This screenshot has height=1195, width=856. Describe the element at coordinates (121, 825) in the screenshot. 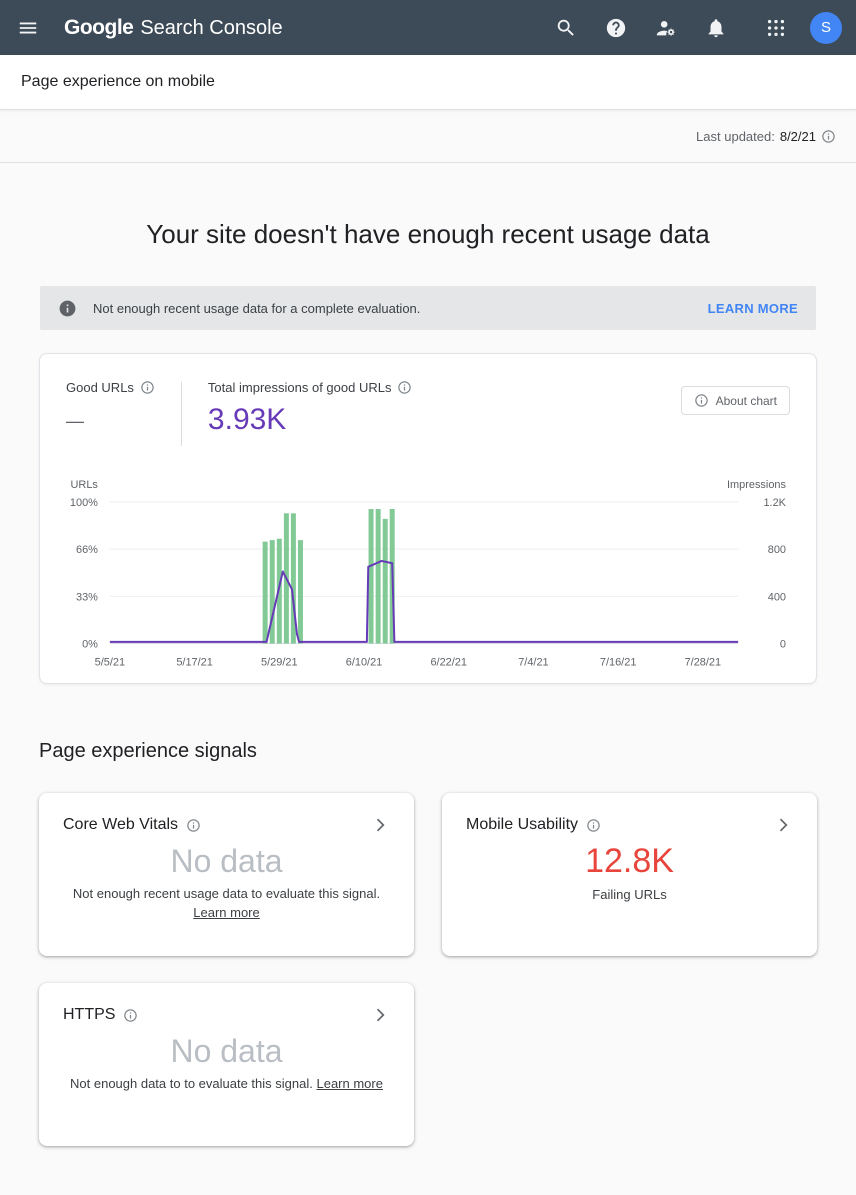

I see `card-title: Core Web Vitals` at that location.